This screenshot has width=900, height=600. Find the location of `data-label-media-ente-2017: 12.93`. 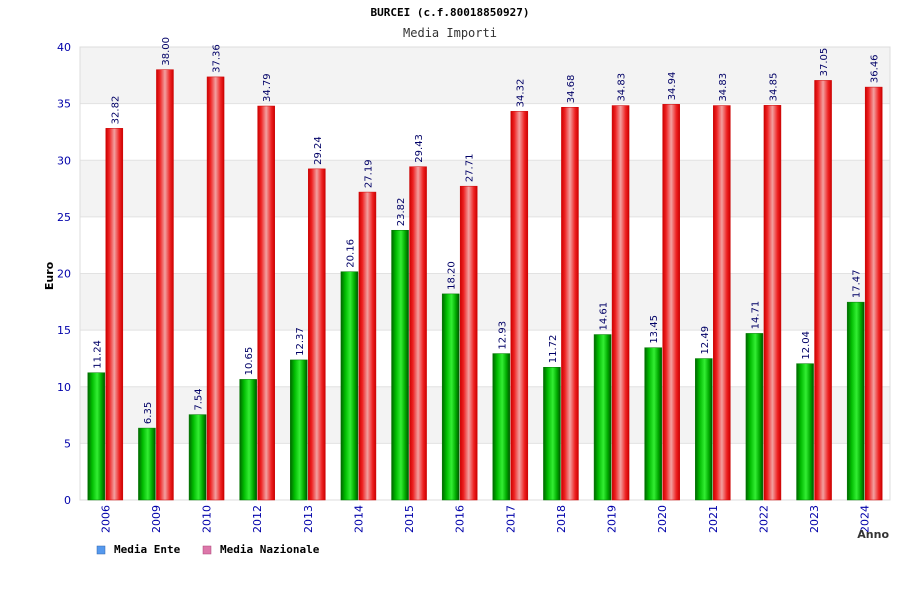

data-label-media-ente-2017: 12.93 is located at coordinates (502, 335).